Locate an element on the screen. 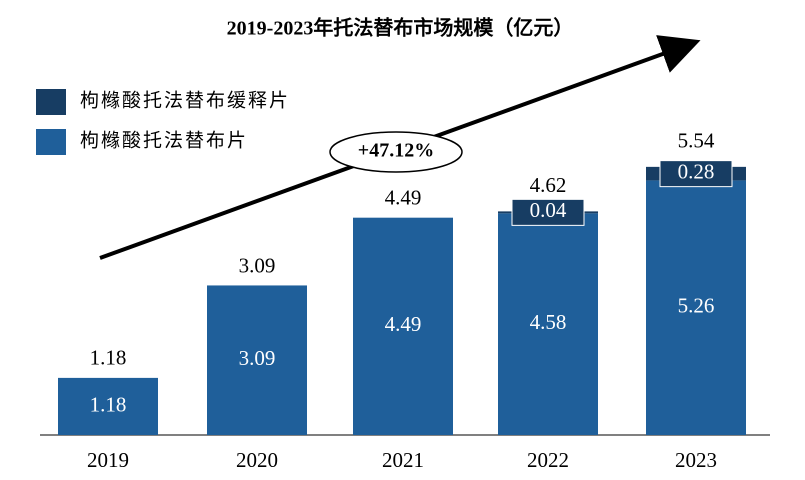  x-tick-label: 2019 is located at coordinates (108, 460).